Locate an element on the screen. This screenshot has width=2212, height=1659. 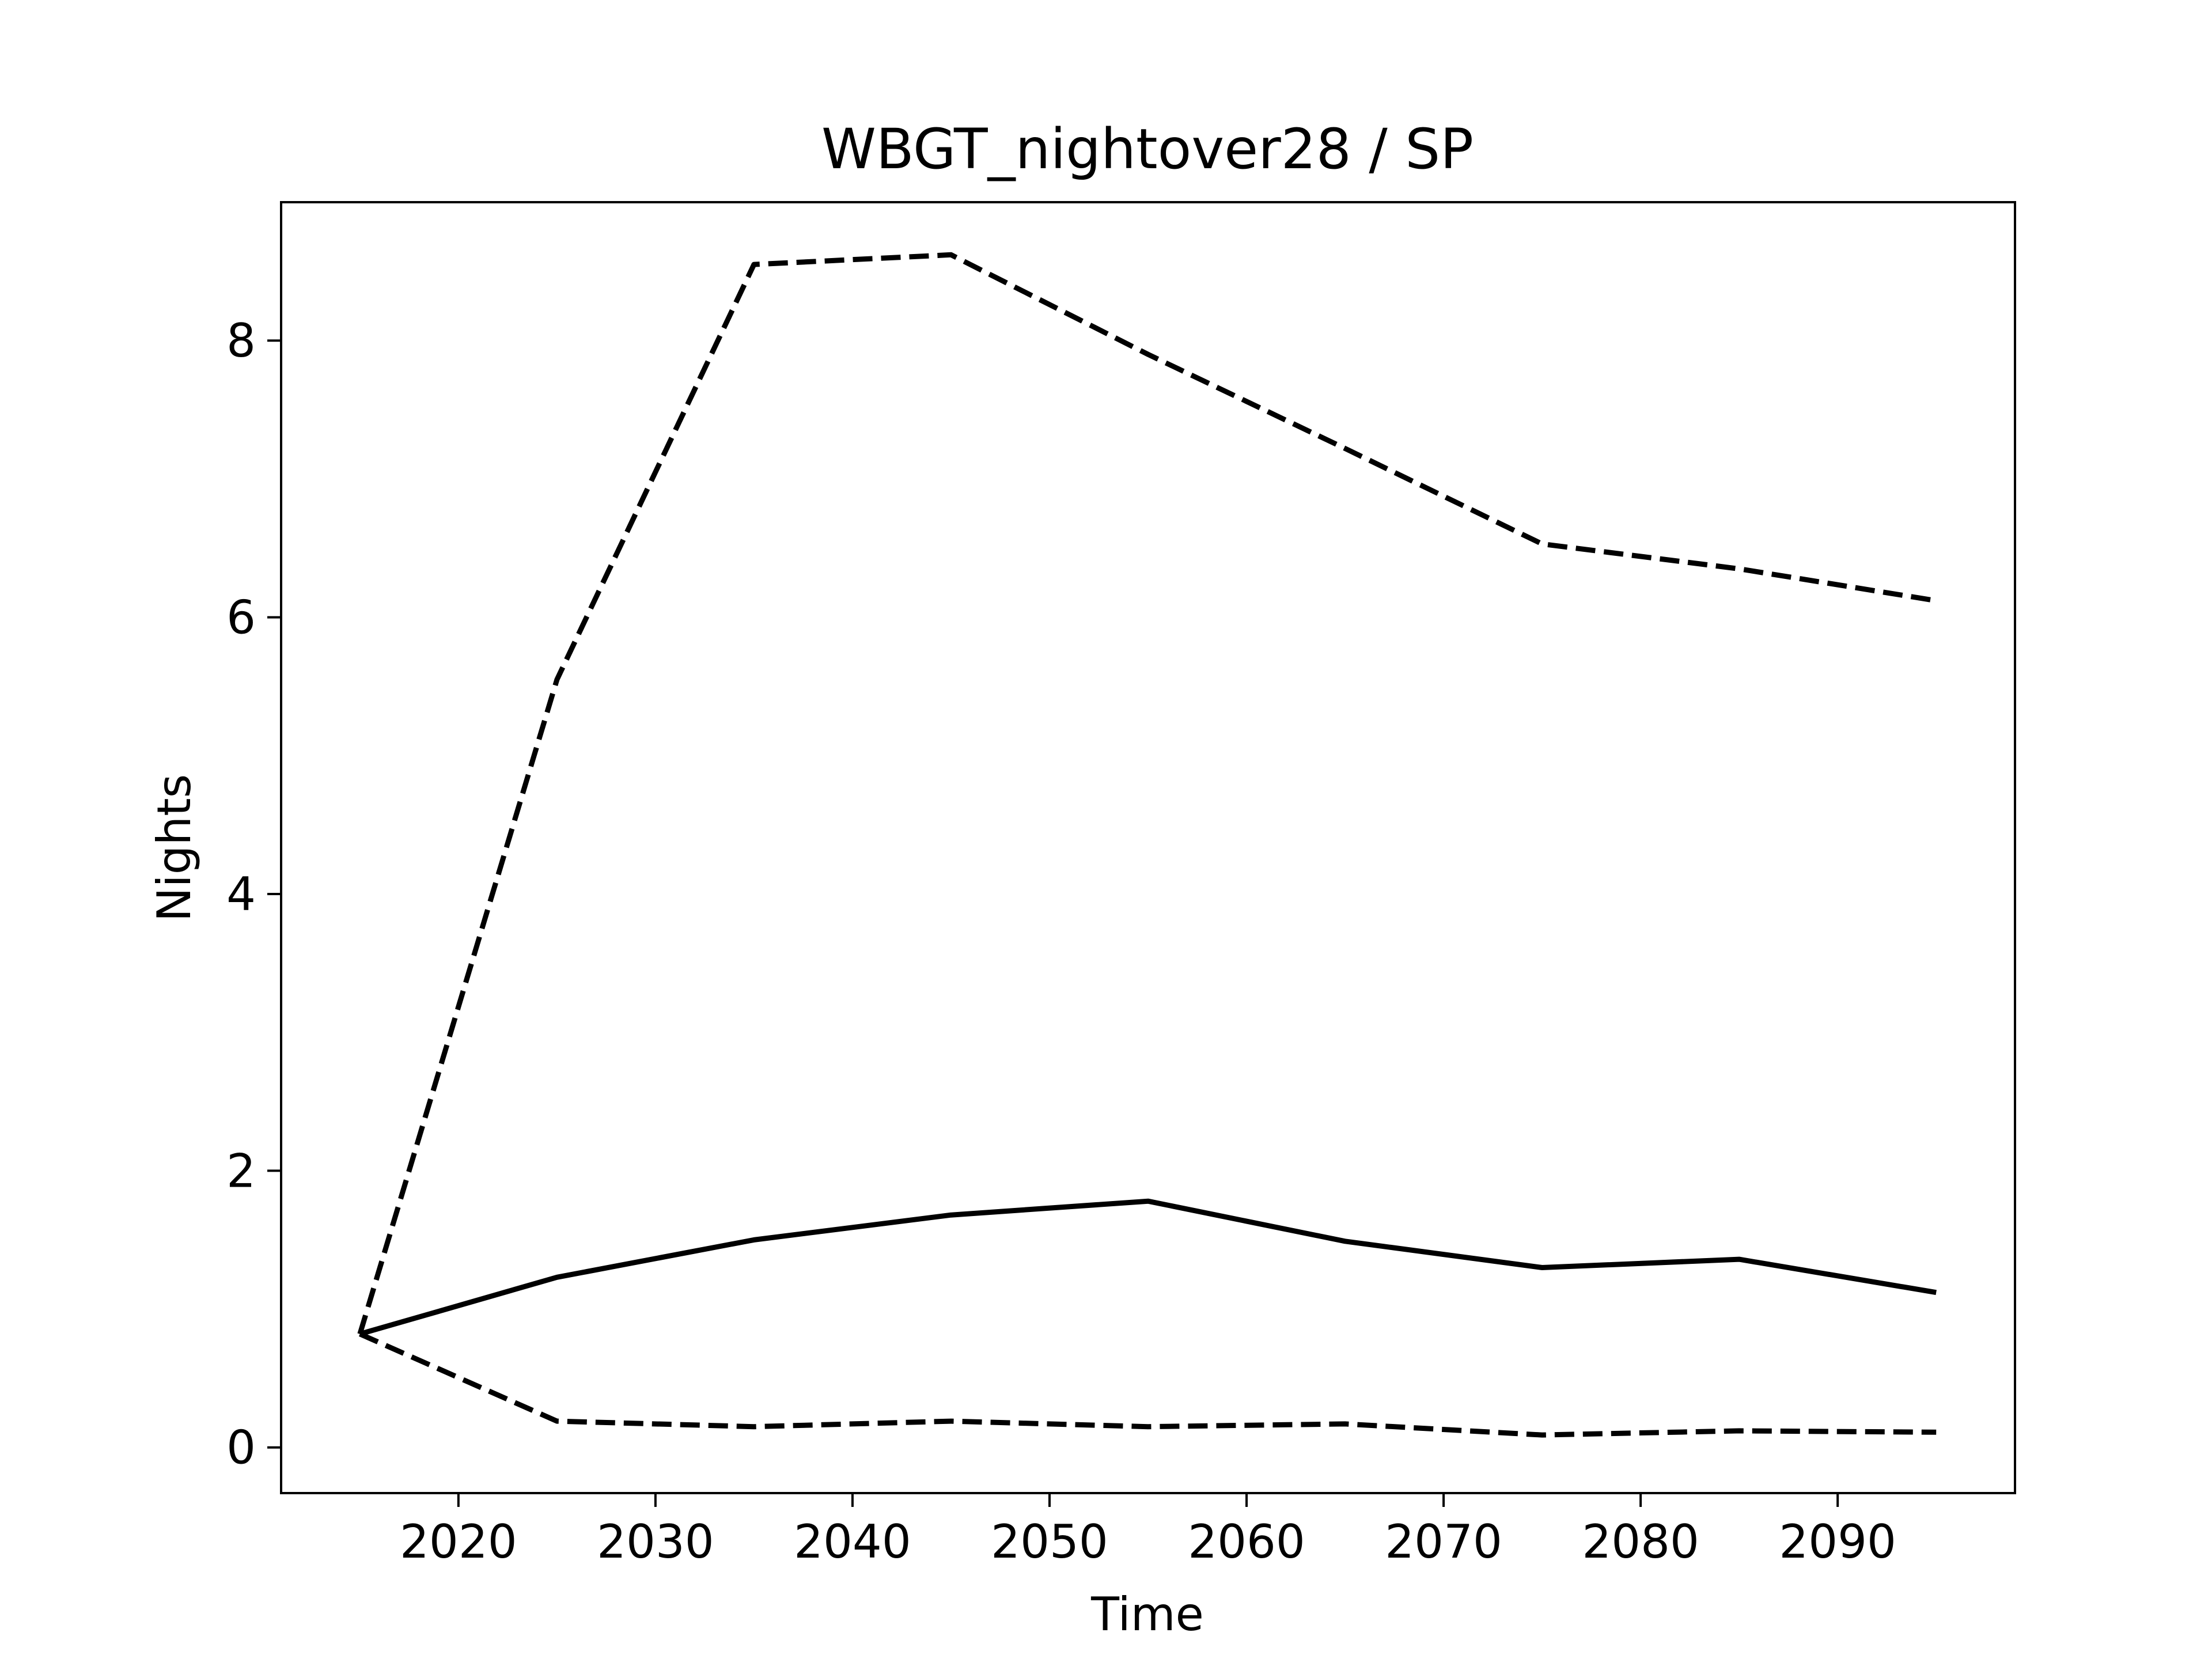
x-tick-label: 2020 is located at coordinates (458, 1542).